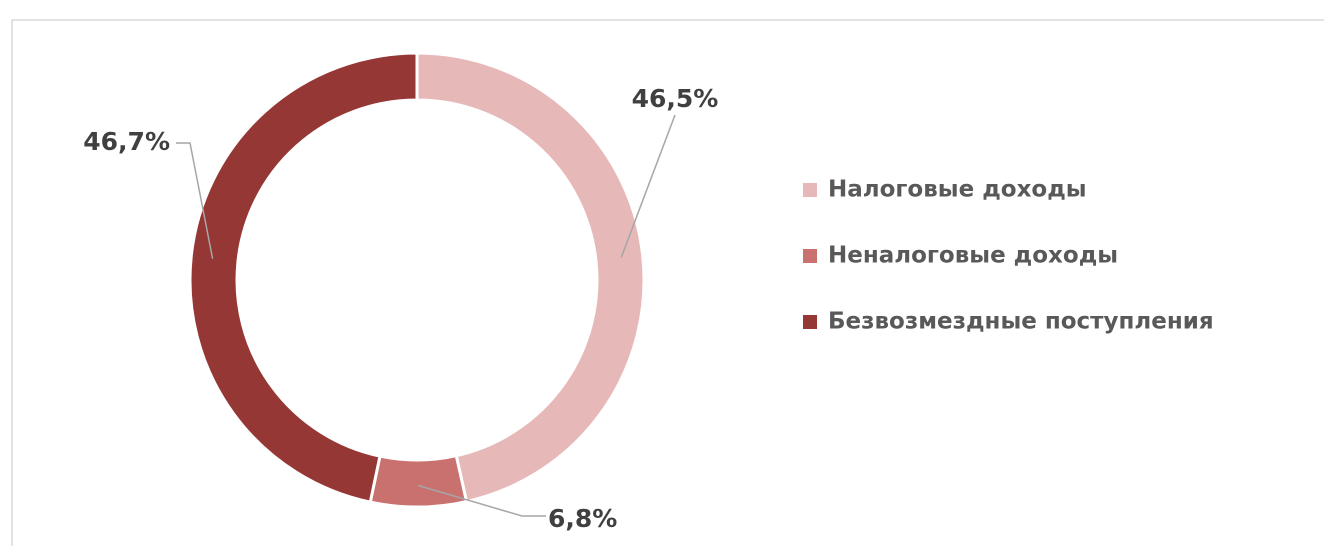  Describe the element at coordinates (582, 518) in the screenshot. I see `data-label: 6,8%` at that location.